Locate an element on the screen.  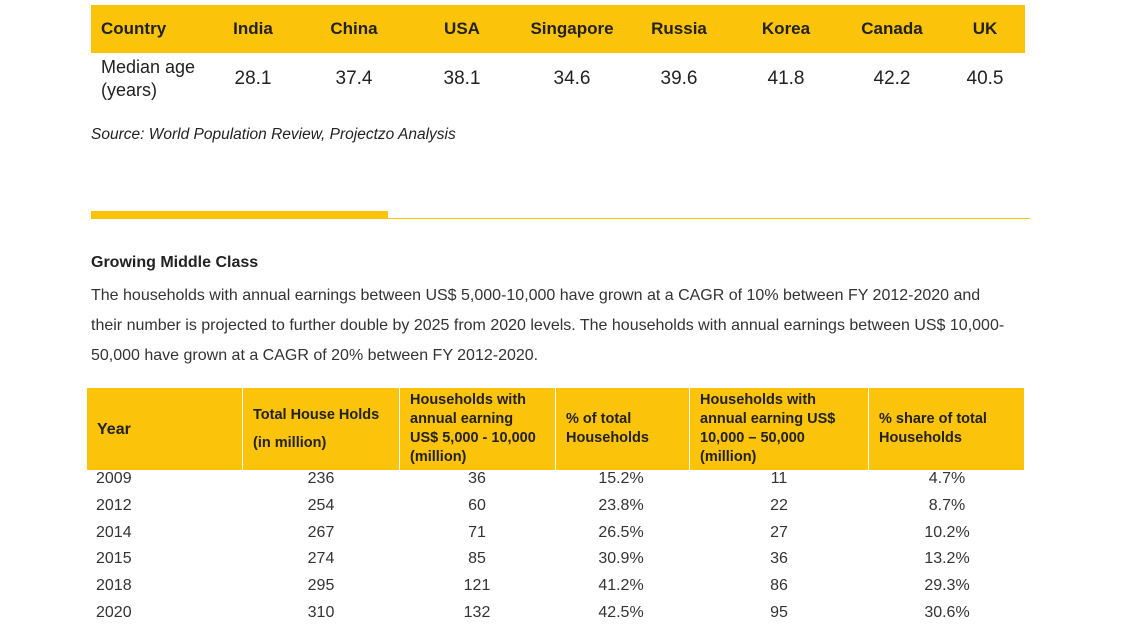
divider-line is located at coordinates (709, 218).